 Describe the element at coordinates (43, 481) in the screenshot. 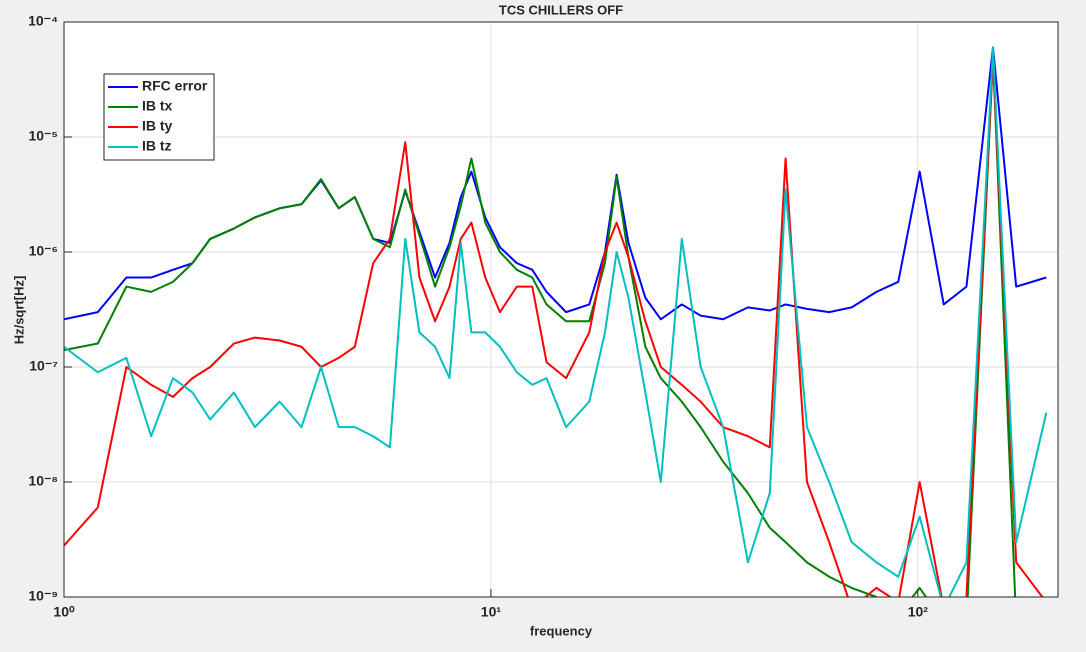

I see `y-tick-label: 10⁻⁸` at that location.